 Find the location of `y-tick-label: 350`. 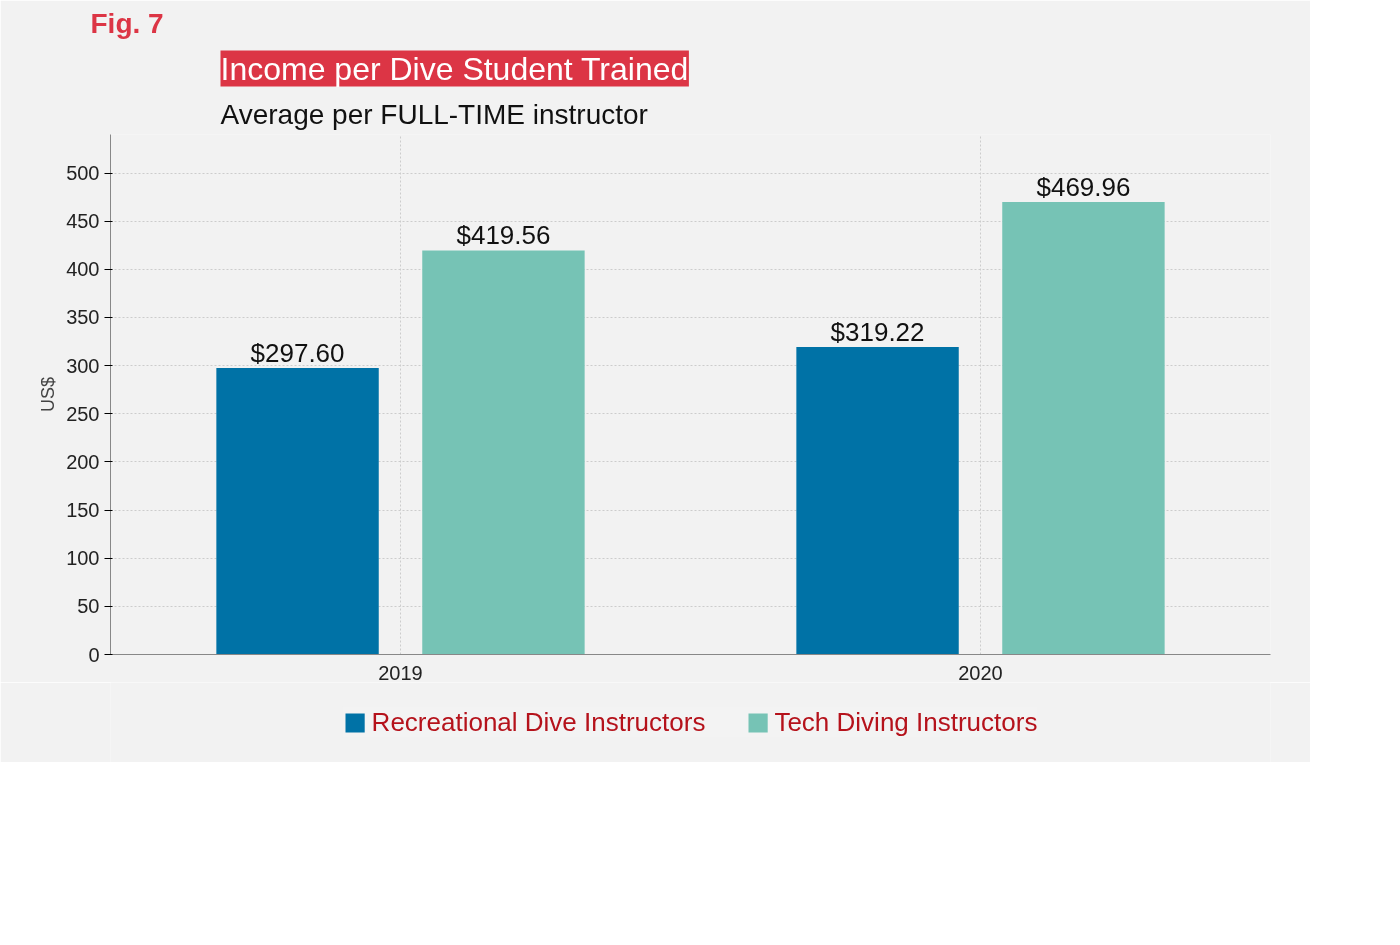

y-tick-label: 350 is located at coordinates (83, 317).